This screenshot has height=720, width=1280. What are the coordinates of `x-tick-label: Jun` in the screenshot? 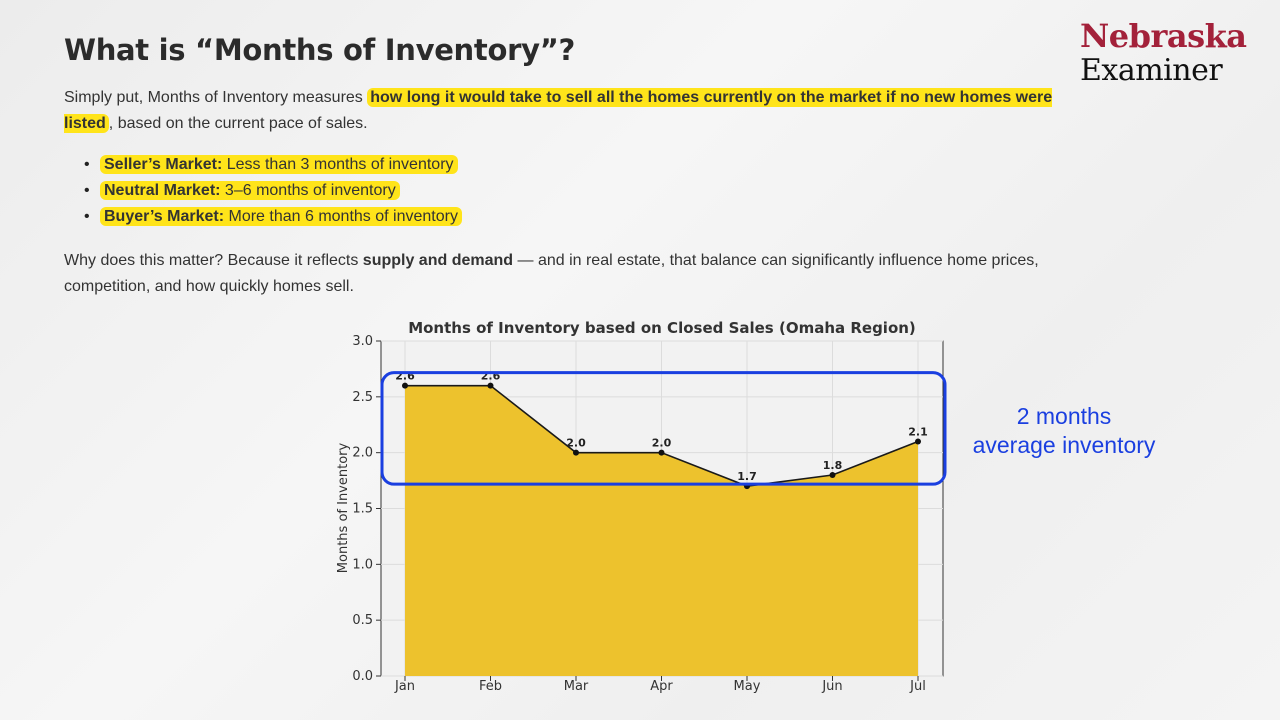 It's located at (831, 686).